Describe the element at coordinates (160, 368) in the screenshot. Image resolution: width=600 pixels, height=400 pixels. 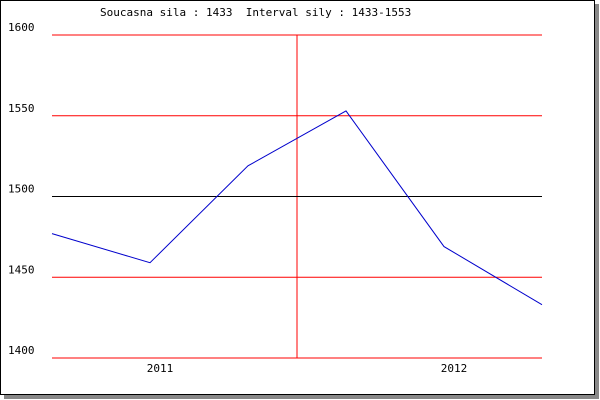
I see `x-tick-label: 2011` at that location.